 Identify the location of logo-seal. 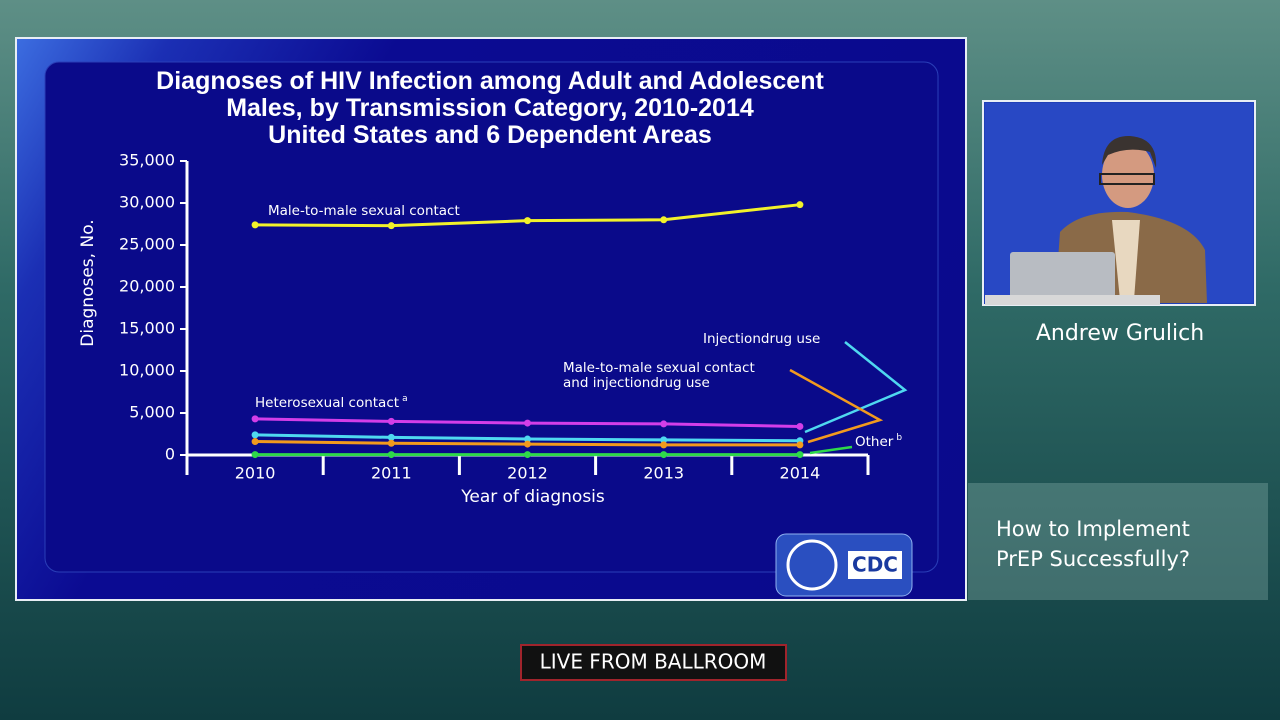
(812, 565).